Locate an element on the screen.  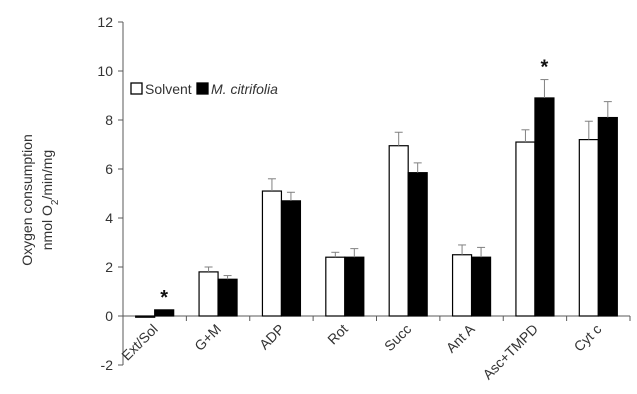
x-tick-label: Rot is located at coordinates (337, 334).